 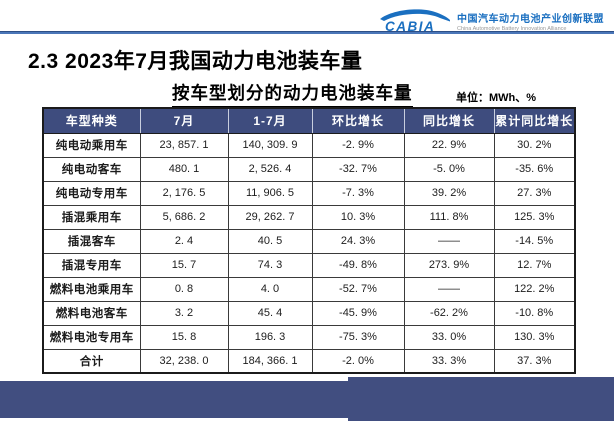 I want to click on table-row: 插混客车 2. 4 40. 5 24. 3% —— -14. 5%, so click(x=309, y=241).